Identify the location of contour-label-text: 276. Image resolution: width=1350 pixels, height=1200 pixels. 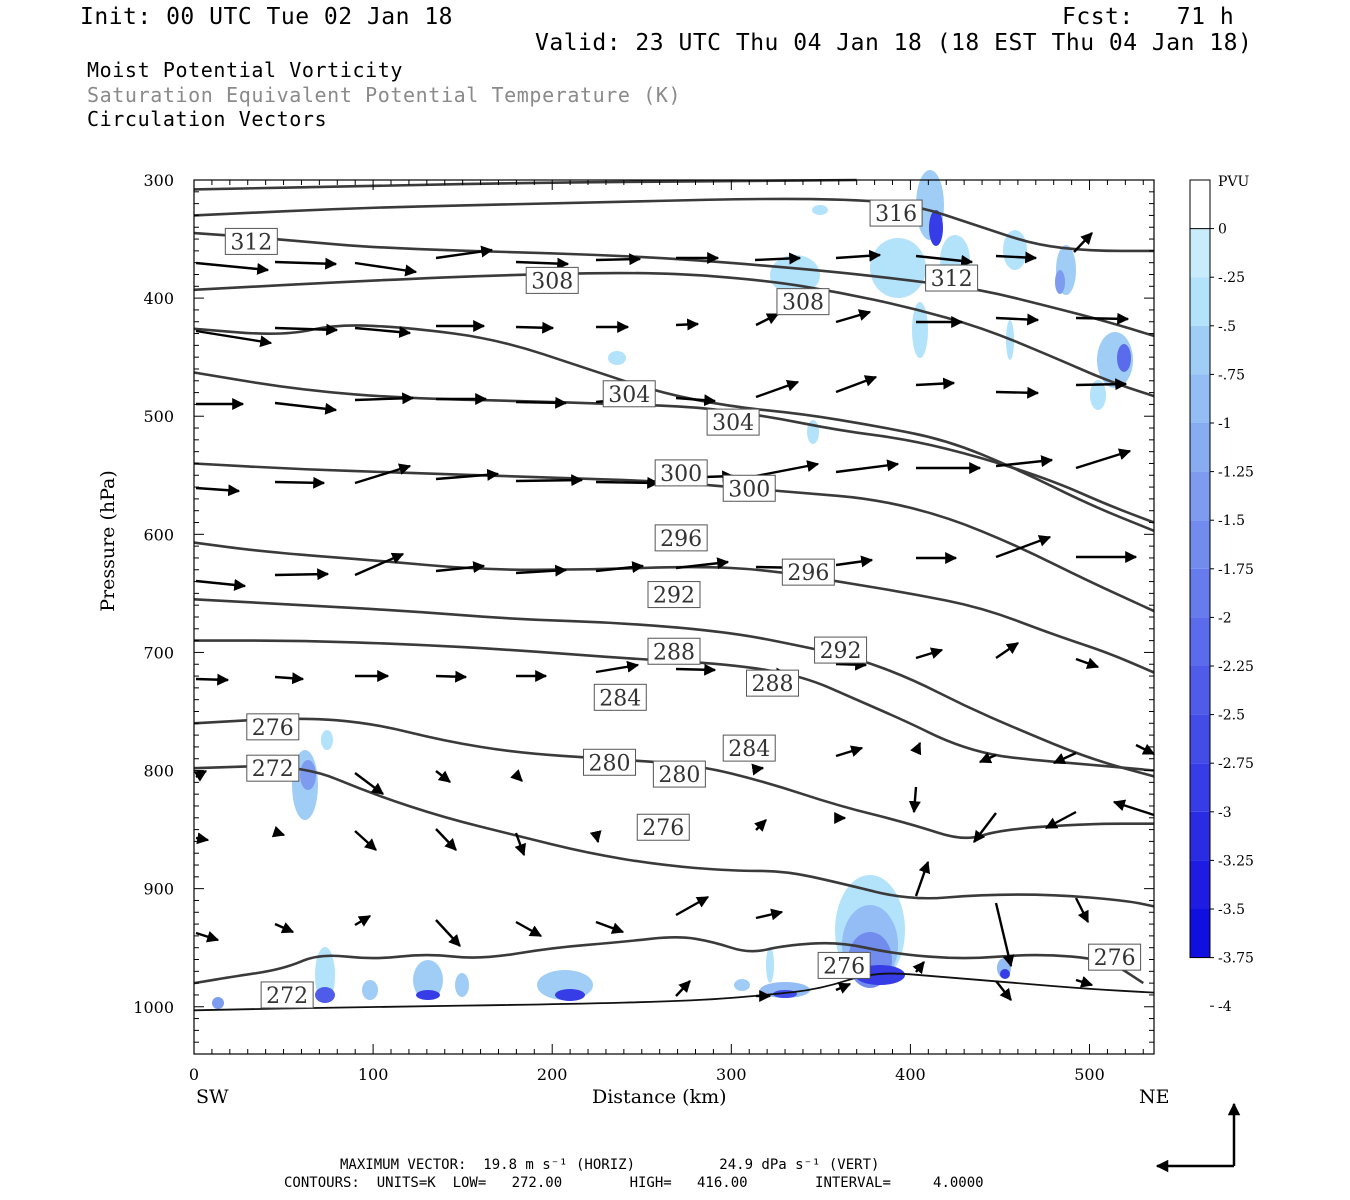
(844, 966).